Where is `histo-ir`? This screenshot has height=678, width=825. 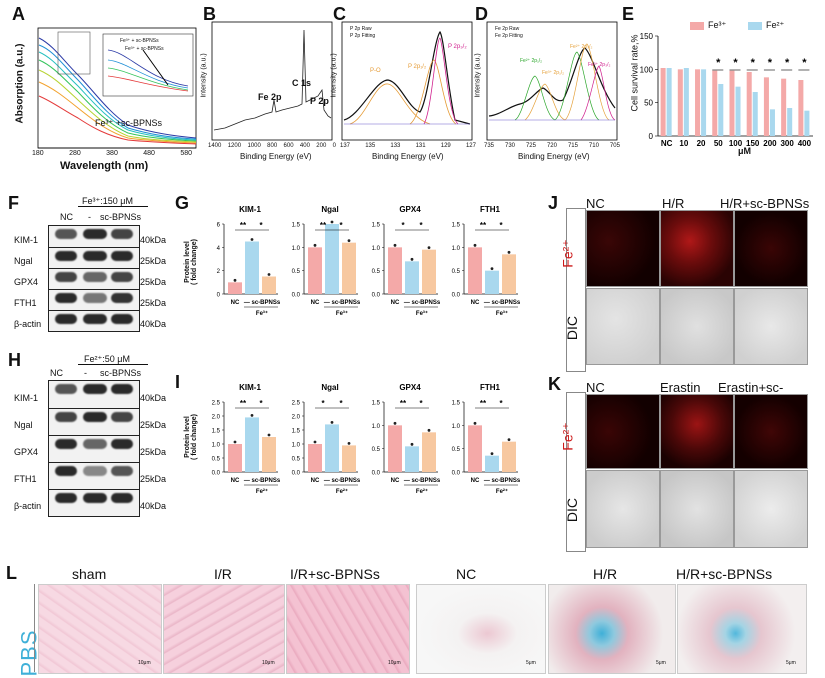
histo-ir is located at coordinates (224, 629).